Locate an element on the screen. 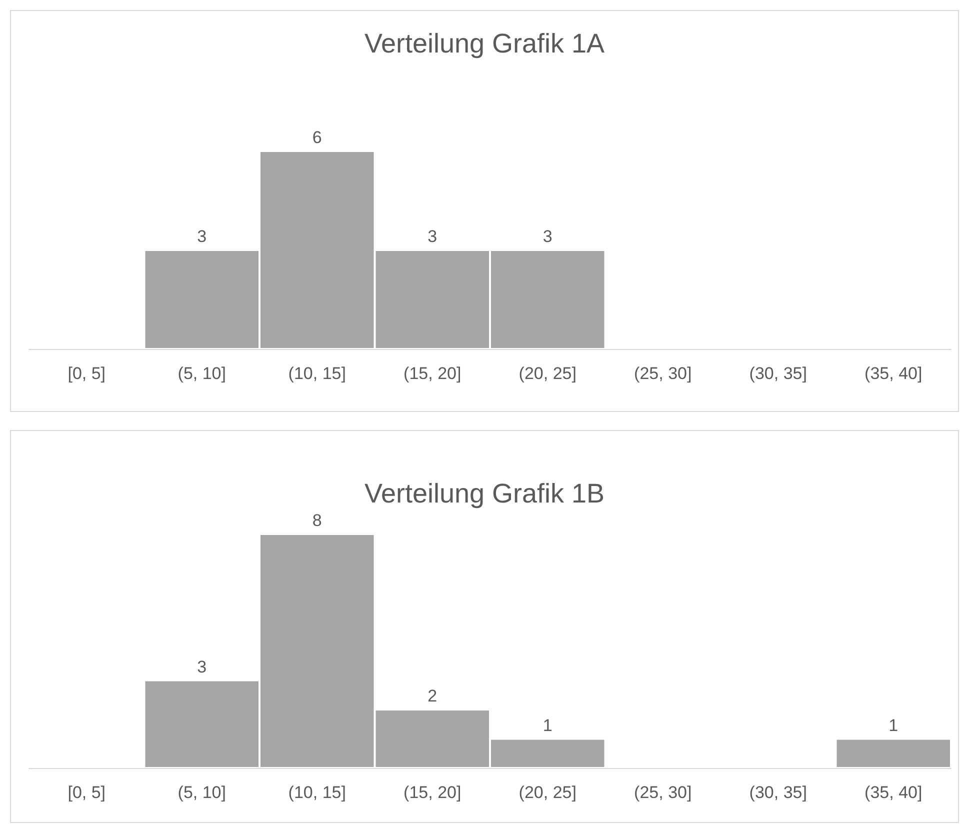 Image resolution: width=961 pixels, height=825 pixels. bar is located at coordinates (893, 753).